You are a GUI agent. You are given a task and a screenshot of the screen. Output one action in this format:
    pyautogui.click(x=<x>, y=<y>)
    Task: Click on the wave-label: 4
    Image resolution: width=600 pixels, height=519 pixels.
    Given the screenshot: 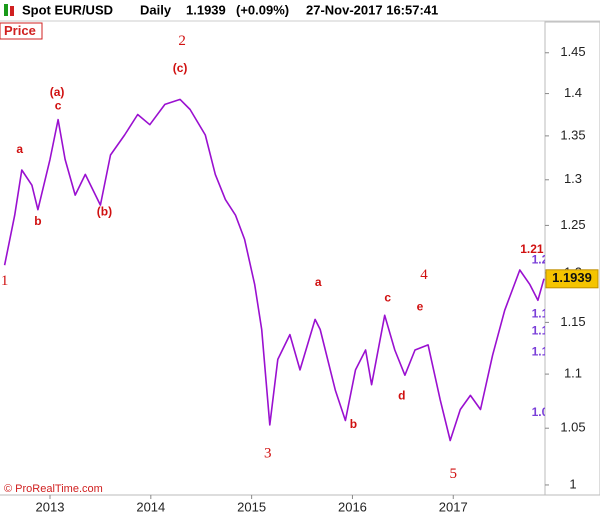 What is the action you would take?
    pyautogui.click(x=424, y=275)
    